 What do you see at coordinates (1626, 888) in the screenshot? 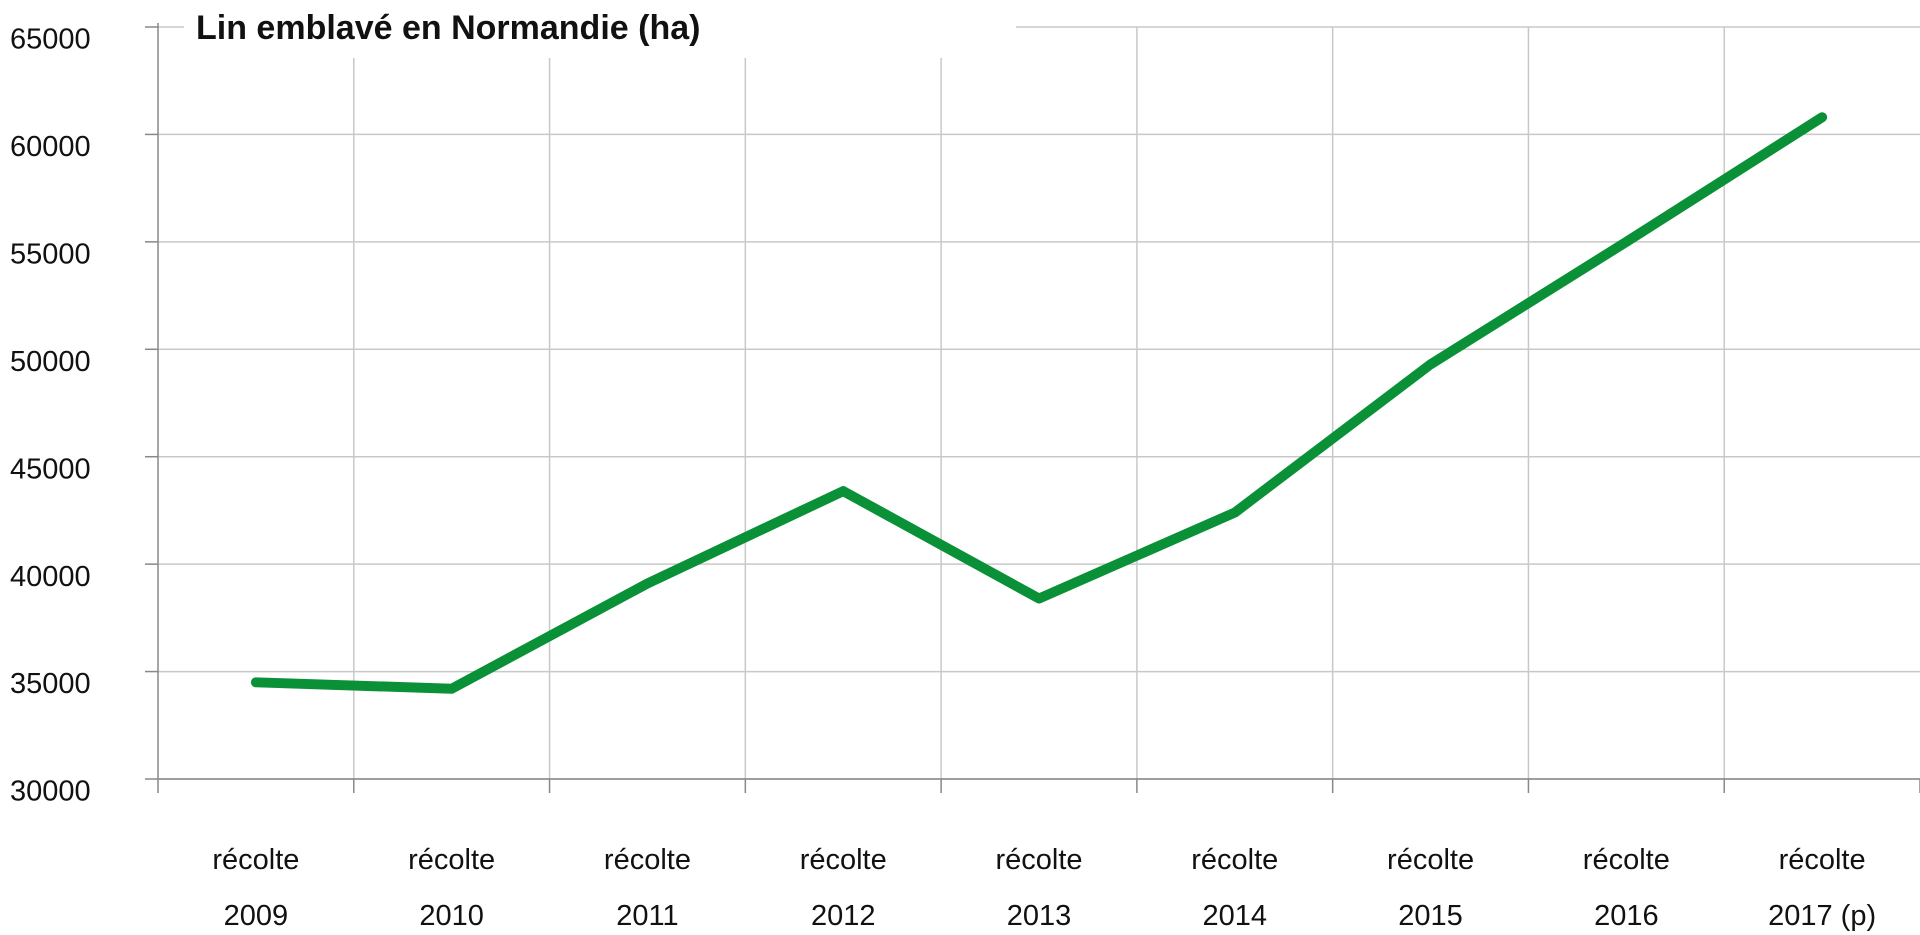
I see `x-tick-label: récolte 2016` at bounding box center [1626, 888].